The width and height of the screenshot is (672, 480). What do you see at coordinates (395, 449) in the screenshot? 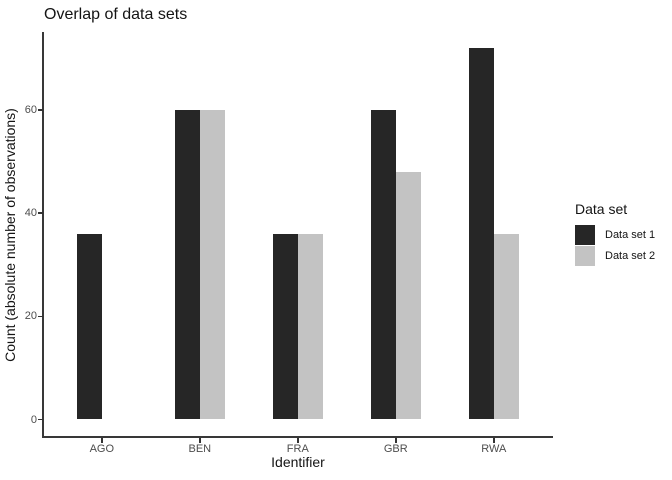
I see `x-tick-label: GBR` at bounding box center [395, 449].